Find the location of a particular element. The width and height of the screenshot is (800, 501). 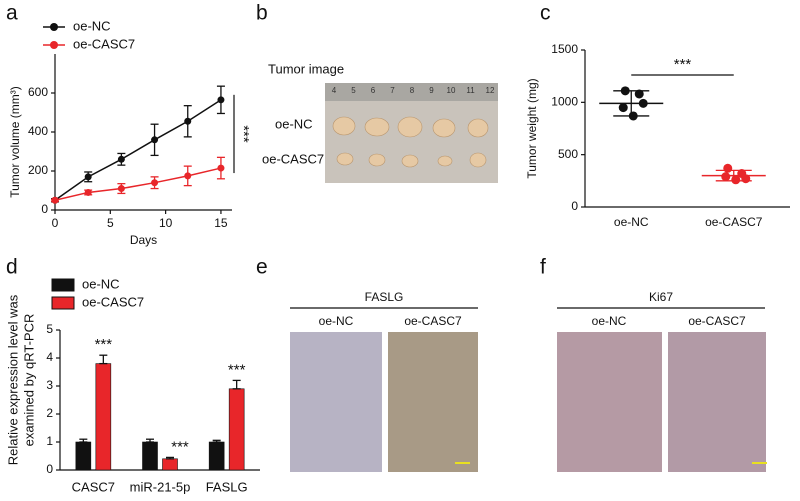

y-axis-title: Tumor weight (mg) is located at coordinates (532, 128).